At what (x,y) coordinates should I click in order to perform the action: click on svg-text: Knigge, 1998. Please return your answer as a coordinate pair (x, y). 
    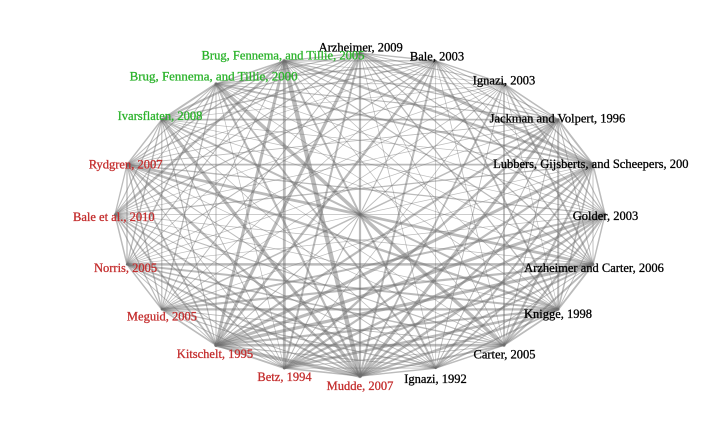
    Looking at the image, I should click on (558, 314).